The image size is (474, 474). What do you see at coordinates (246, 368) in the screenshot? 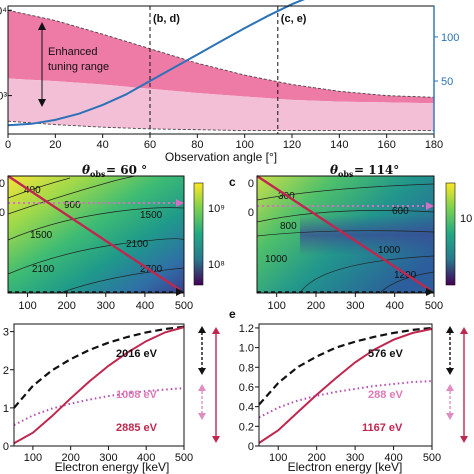
I see `y-tick-label: 0.8` at bounding box center [246, 368].